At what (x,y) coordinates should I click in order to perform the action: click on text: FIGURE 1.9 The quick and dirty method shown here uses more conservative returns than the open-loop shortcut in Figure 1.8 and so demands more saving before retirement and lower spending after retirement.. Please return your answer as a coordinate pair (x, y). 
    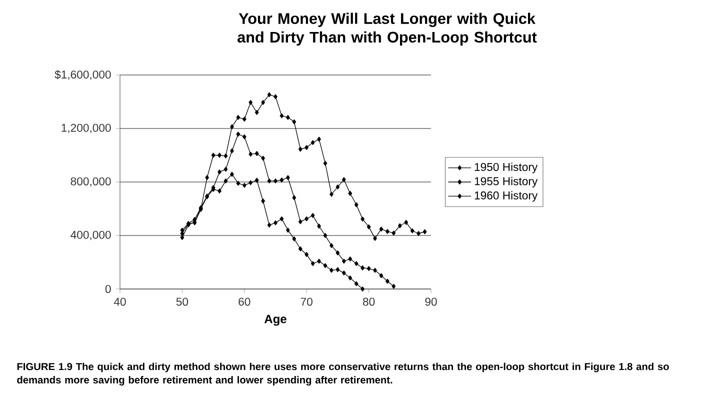
    Looking at the image, I should click on (343, 374).